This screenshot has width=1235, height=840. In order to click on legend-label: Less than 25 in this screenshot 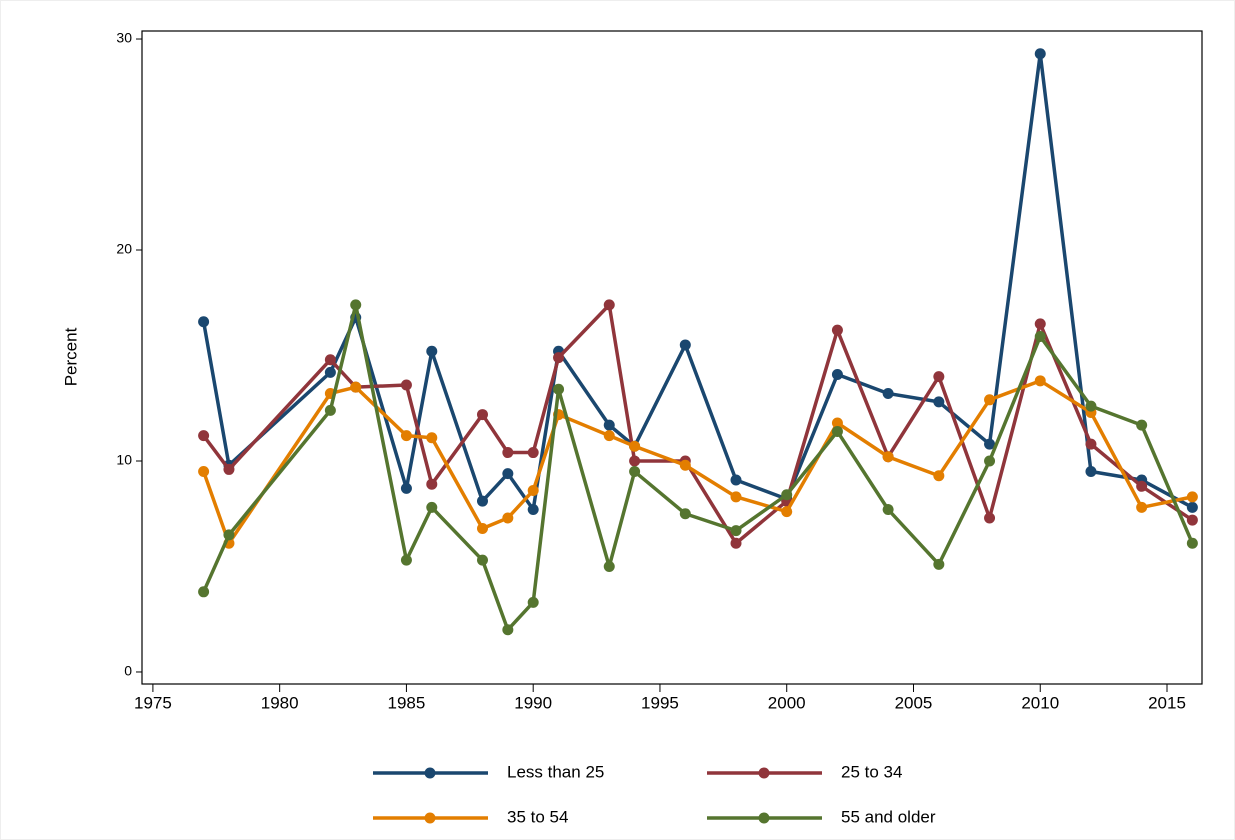, I will do `click(555, 771)`.